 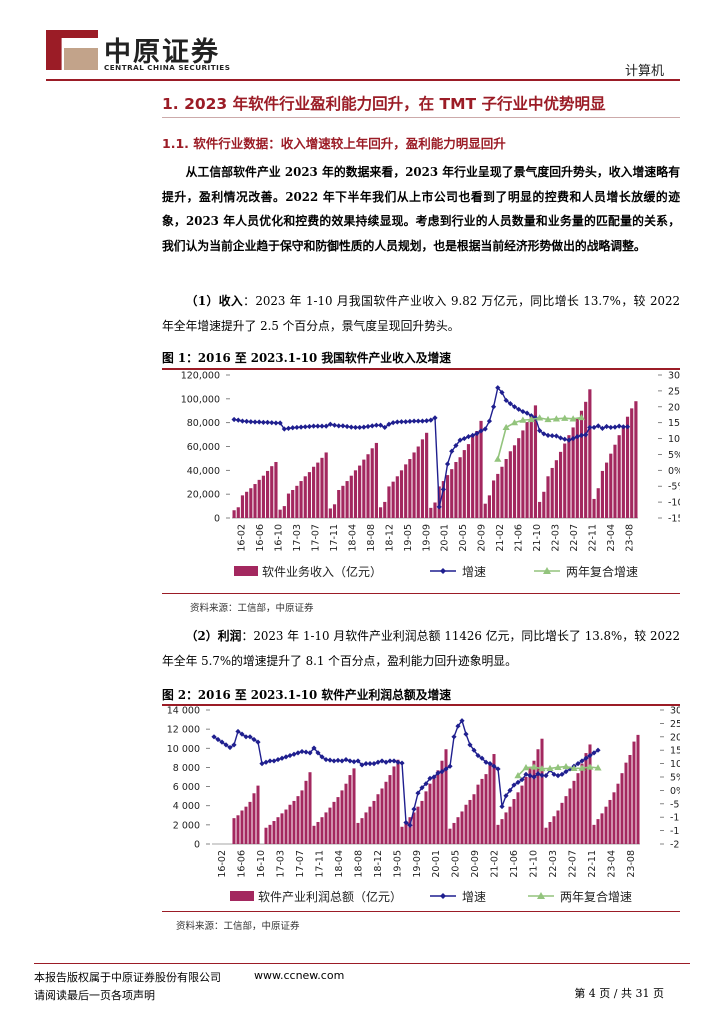 What do you see at coordinates (541, 895) in the screenshot?
I see `legend-cagr-marker` at bounding box center [541, 895].